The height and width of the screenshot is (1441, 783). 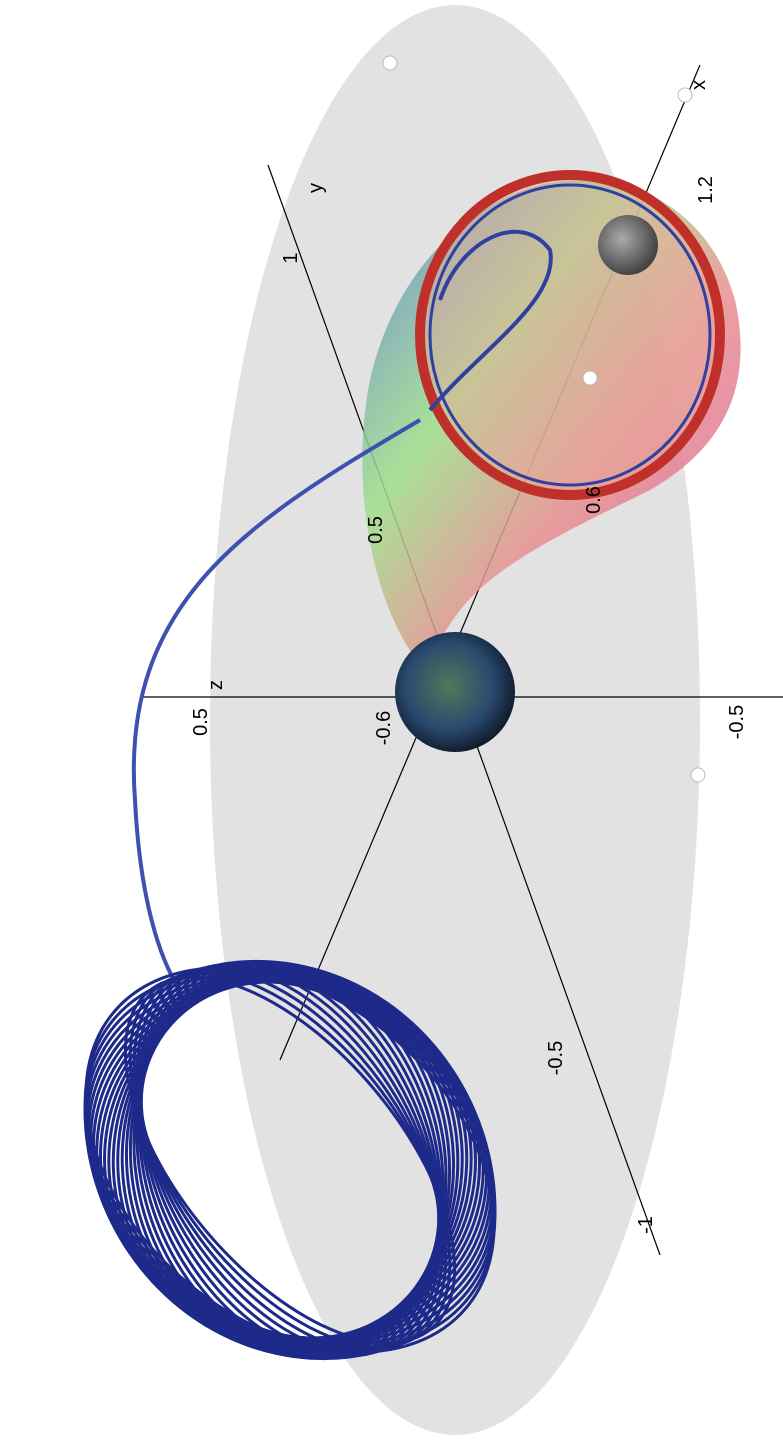 I want to click on axis-label: z, so click(x=216, y=685).